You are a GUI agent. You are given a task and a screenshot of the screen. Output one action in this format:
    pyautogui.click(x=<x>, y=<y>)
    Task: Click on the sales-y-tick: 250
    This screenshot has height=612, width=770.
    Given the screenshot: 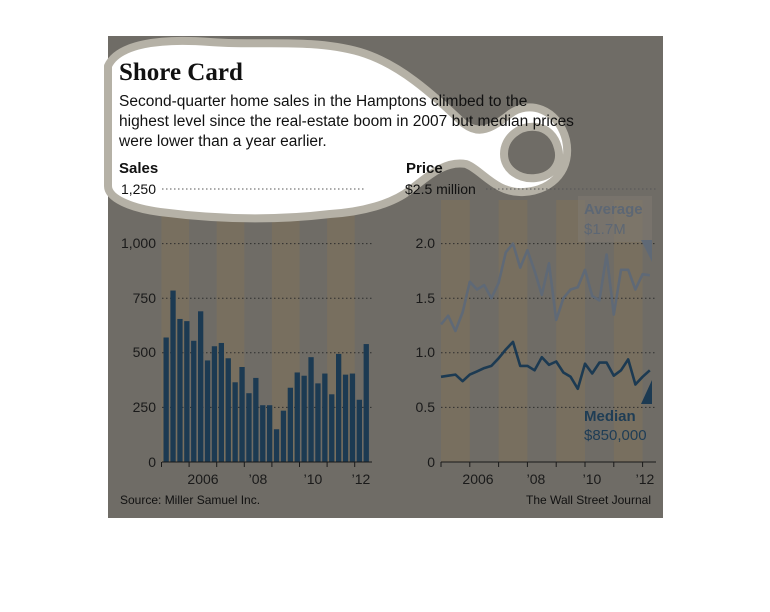 What is the action you would take?
    pyautogui.click(x=145, y=407)
    